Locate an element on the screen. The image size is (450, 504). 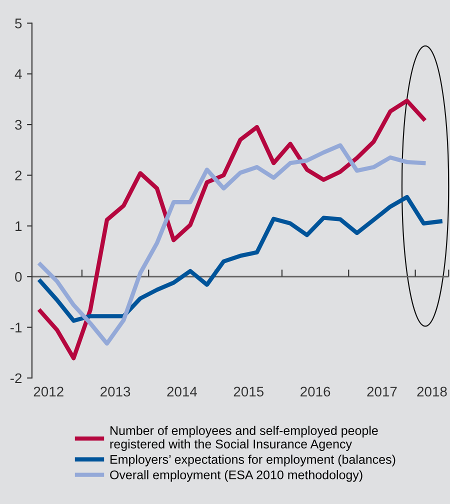
legend-label: Overall employment (ESA 2010 methodology) is located at coordinates (236, 476).